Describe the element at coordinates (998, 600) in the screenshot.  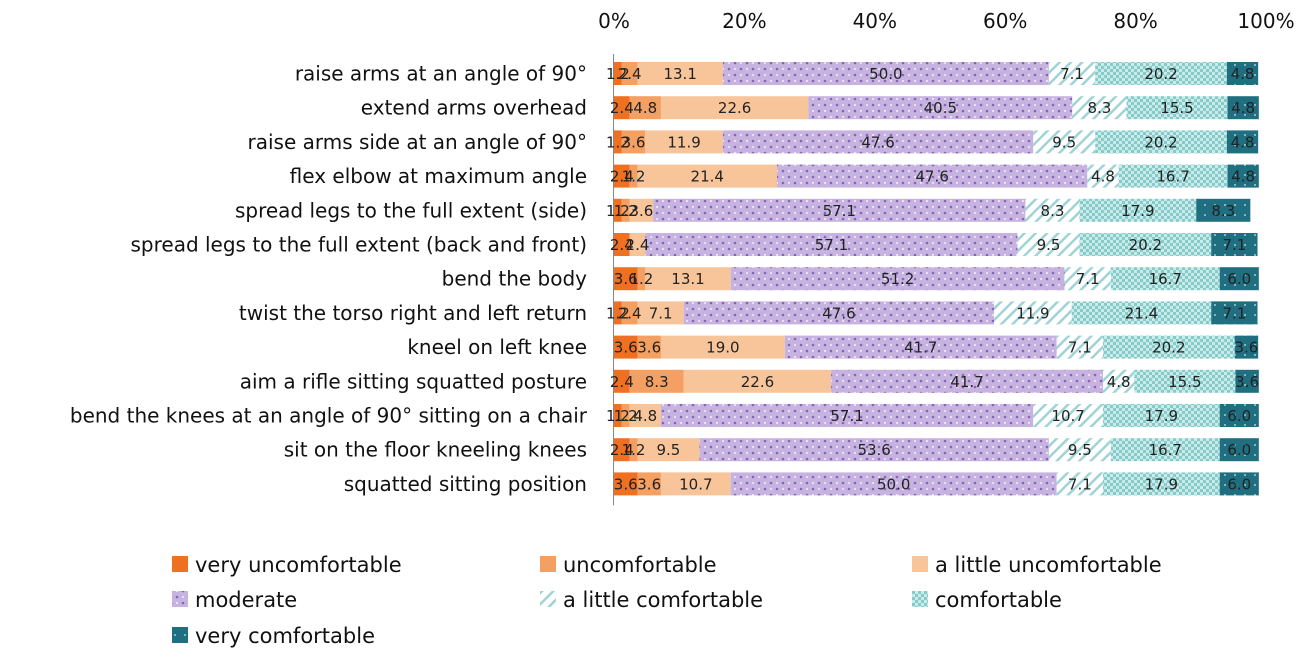
I see `legend-label: comfortable` at that location.